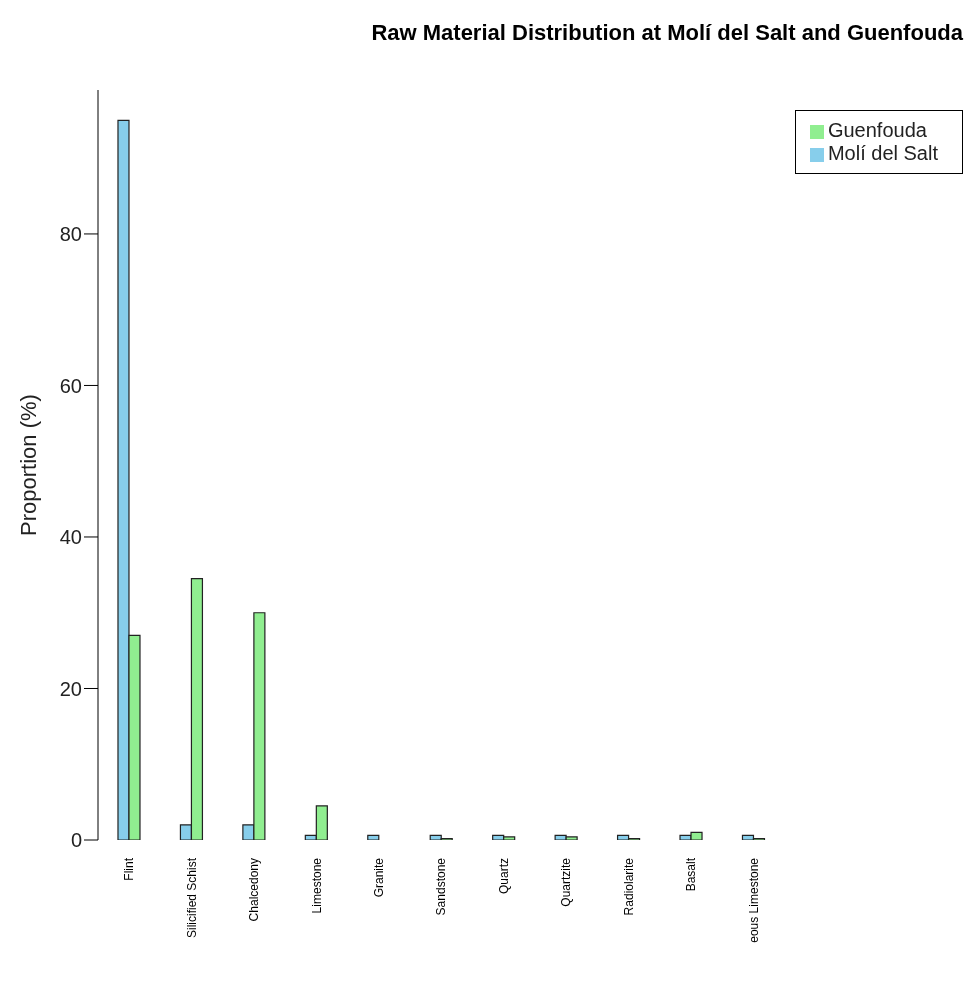 This screenshot has height=1004, width=969. I want to click on bar, so click(373, 837).